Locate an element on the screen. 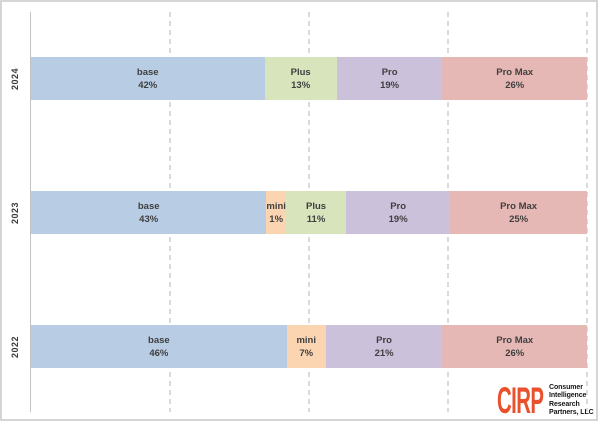 The image size is (600, 424). cirp-tagline-line: Research is located at coordinates (564, 404).